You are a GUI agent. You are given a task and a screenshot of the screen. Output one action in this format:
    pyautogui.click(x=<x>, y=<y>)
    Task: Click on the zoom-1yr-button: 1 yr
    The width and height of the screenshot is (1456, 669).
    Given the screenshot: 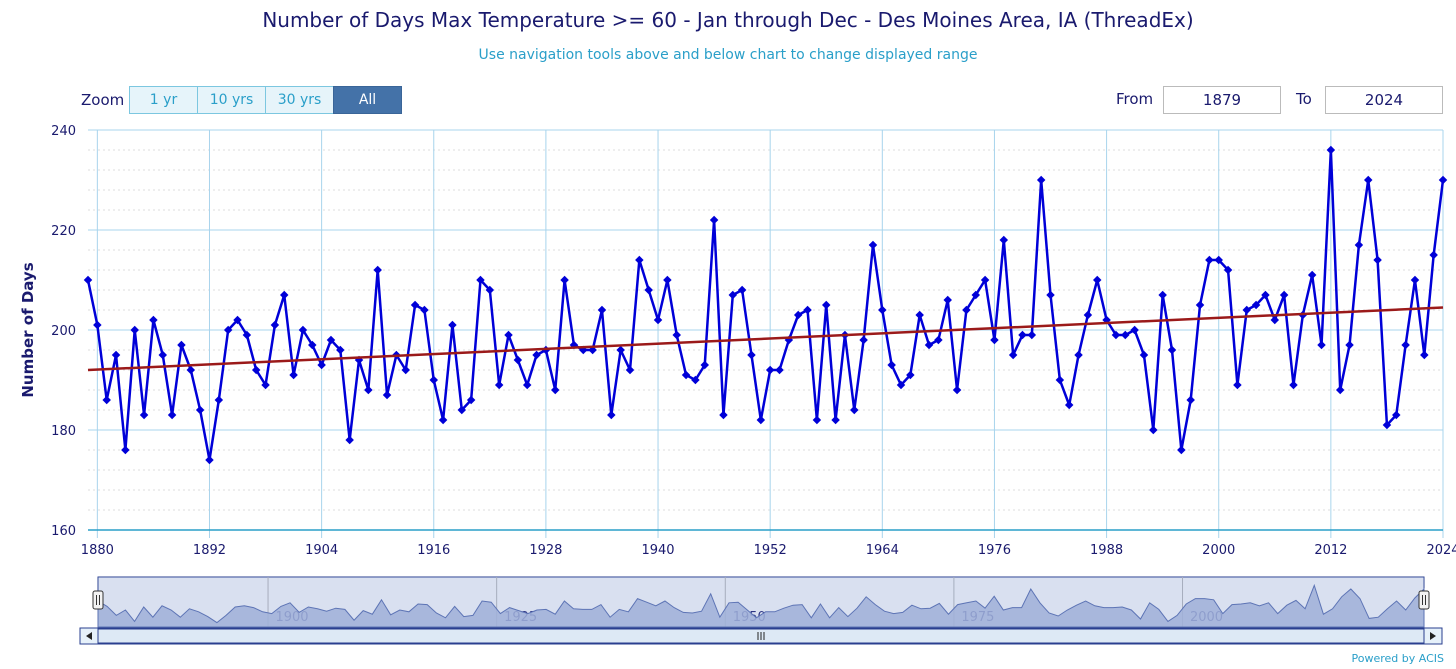 What is the action you would take?
    pyautogui.click(x=163, y=100)
    